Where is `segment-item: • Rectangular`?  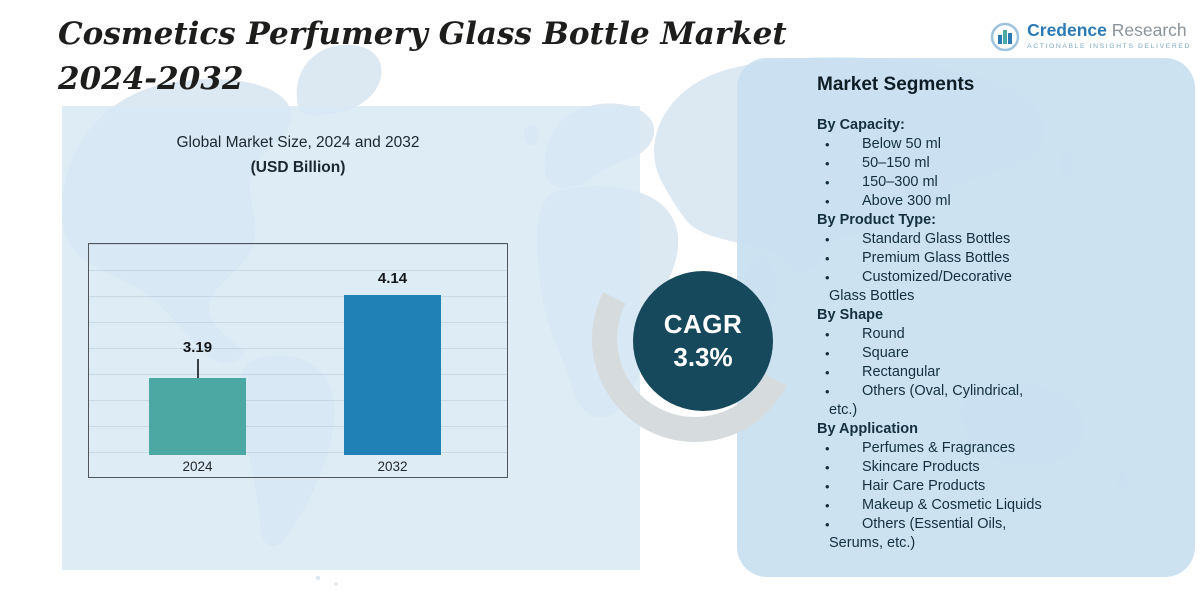
segment-item: • Rectangular is located at coordinates (932, 372).